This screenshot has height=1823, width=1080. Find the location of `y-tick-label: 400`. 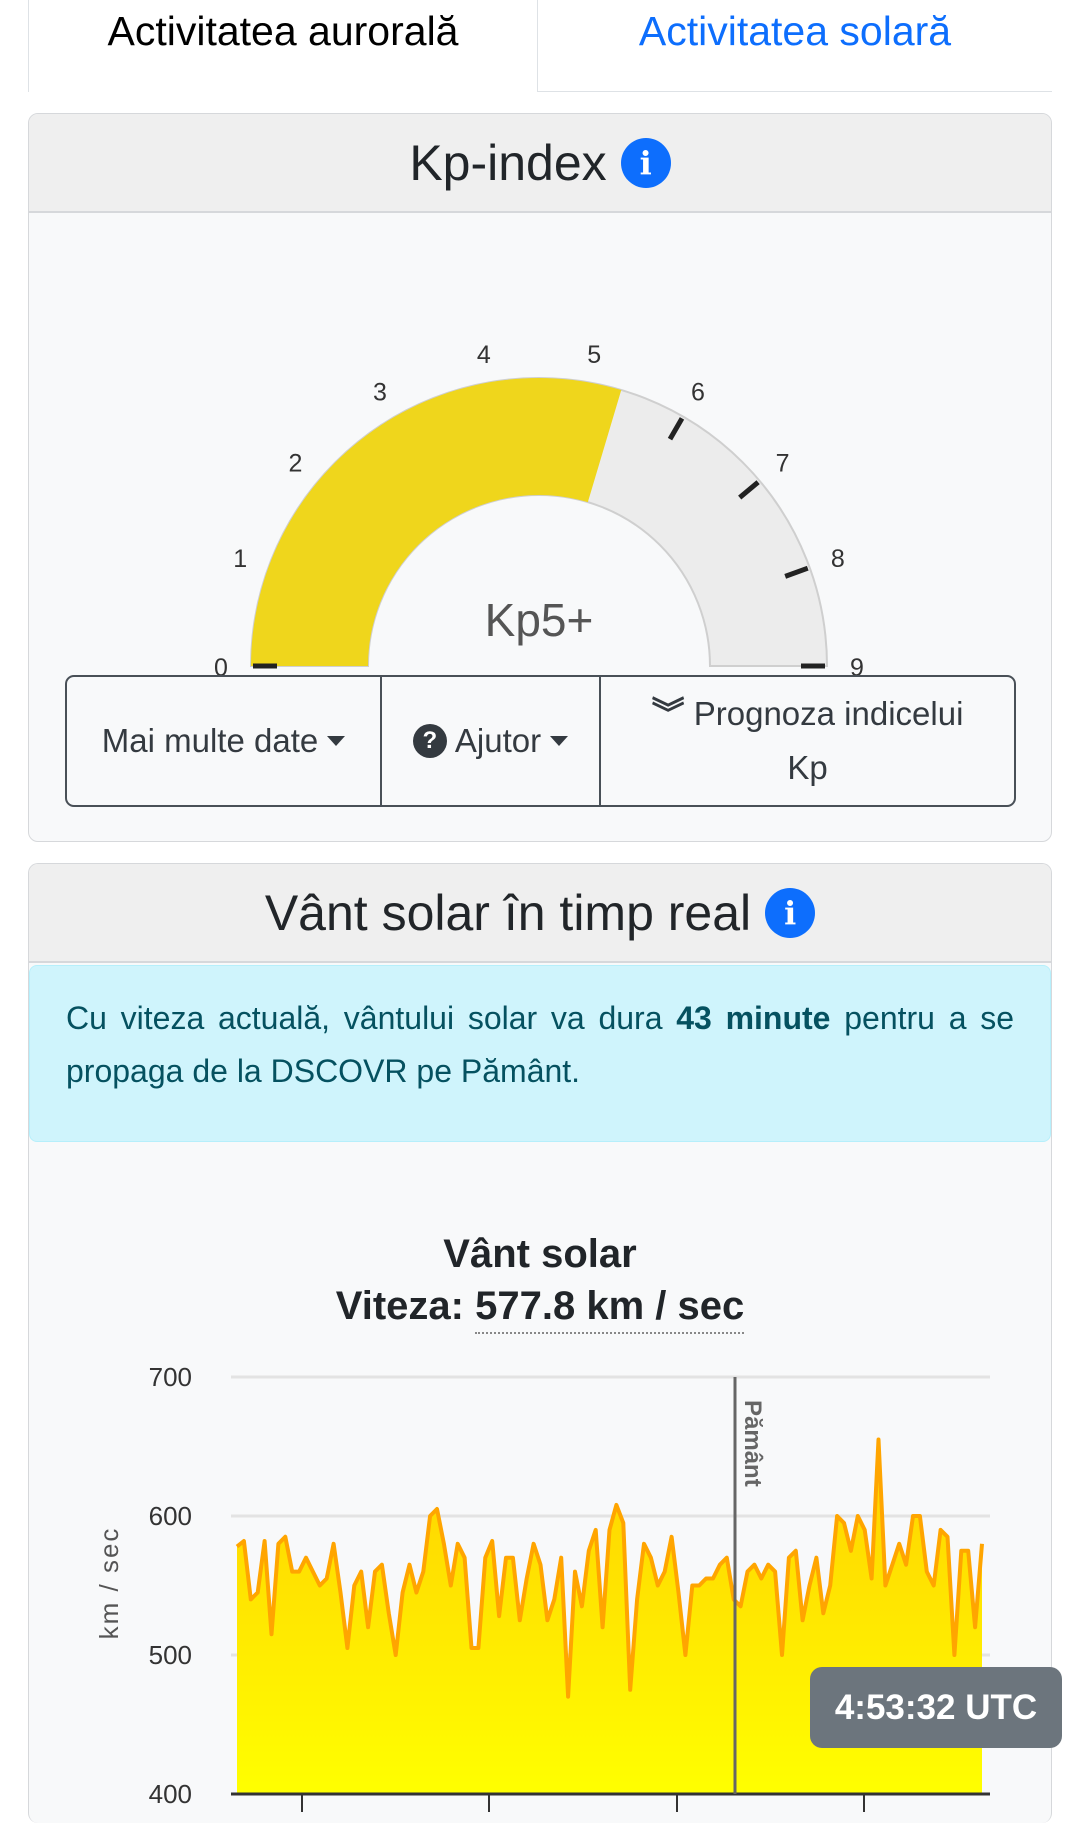

y-tick-label: 400 is located at coordinates (170, 1794).